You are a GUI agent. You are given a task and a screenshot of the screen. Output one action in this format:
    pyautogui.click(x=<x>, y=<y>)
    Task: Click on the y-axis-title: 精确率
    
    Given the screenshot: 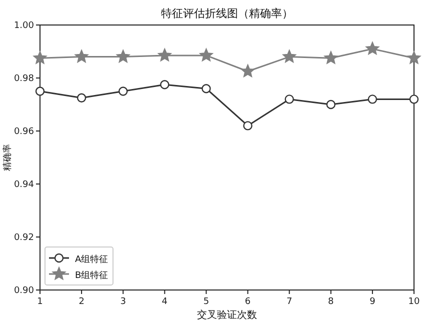 What is the action you would take?
    pyautogui.click(x=7, y=157)
    